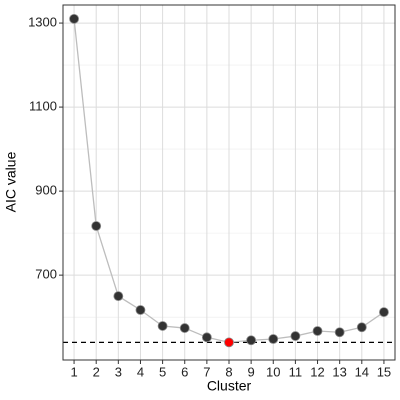 The height and width of the screenshot is (400, 400). I want to click on y-tick-label: 1100, so click(43, 106).